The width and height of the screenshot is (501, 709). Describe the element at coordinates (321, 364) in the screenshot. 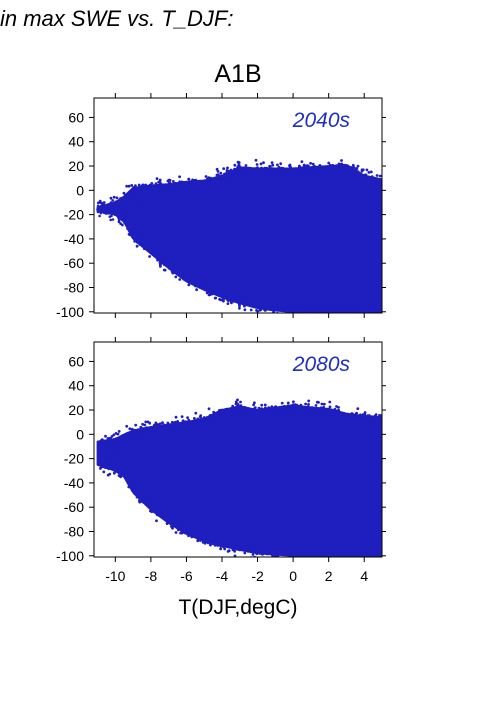

I see `period-annotation: 2080s` at that location.